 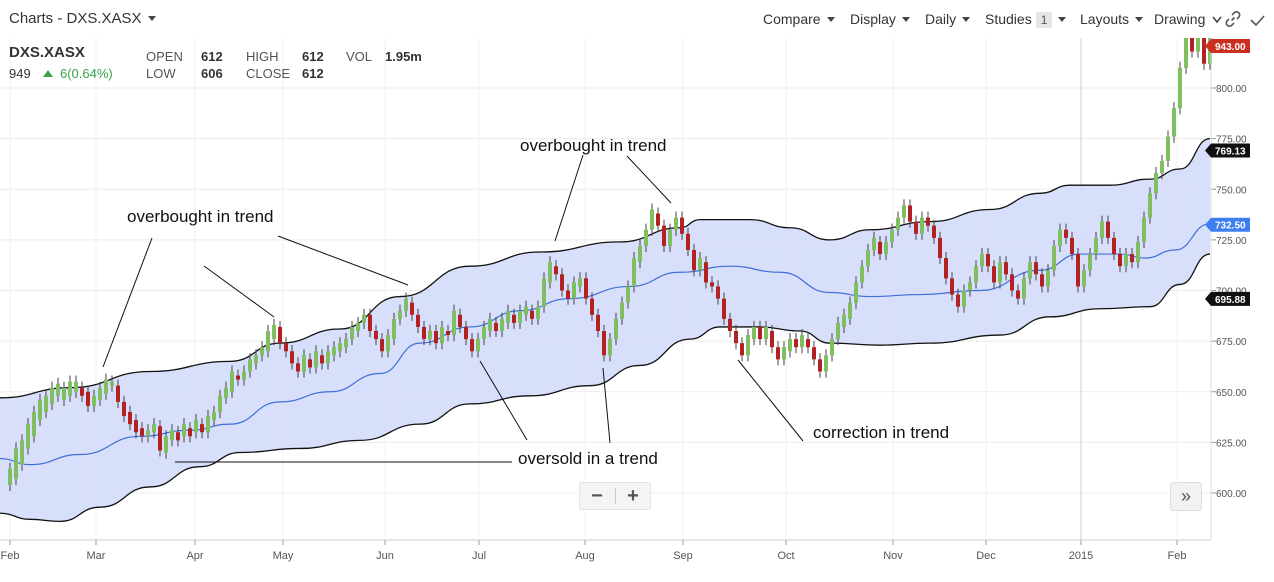 I want to click on link-icon, so click(x=1233, y=19).